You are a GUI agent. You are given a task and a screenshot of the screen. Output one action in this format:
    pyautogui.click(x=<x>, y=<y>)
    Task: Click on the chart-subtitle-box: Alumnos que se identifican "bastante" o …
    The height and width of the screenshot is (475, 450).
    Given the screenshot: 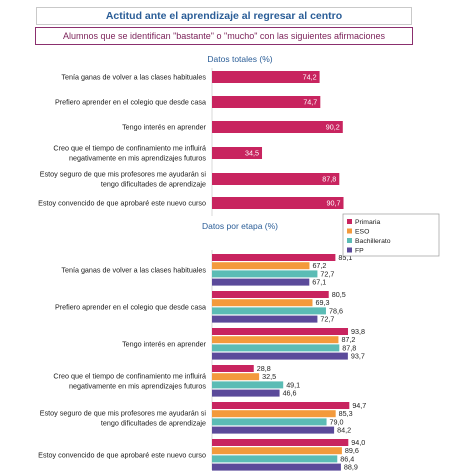 What is the action you would take?
    pyautogui.click(x=224, y=36)
    